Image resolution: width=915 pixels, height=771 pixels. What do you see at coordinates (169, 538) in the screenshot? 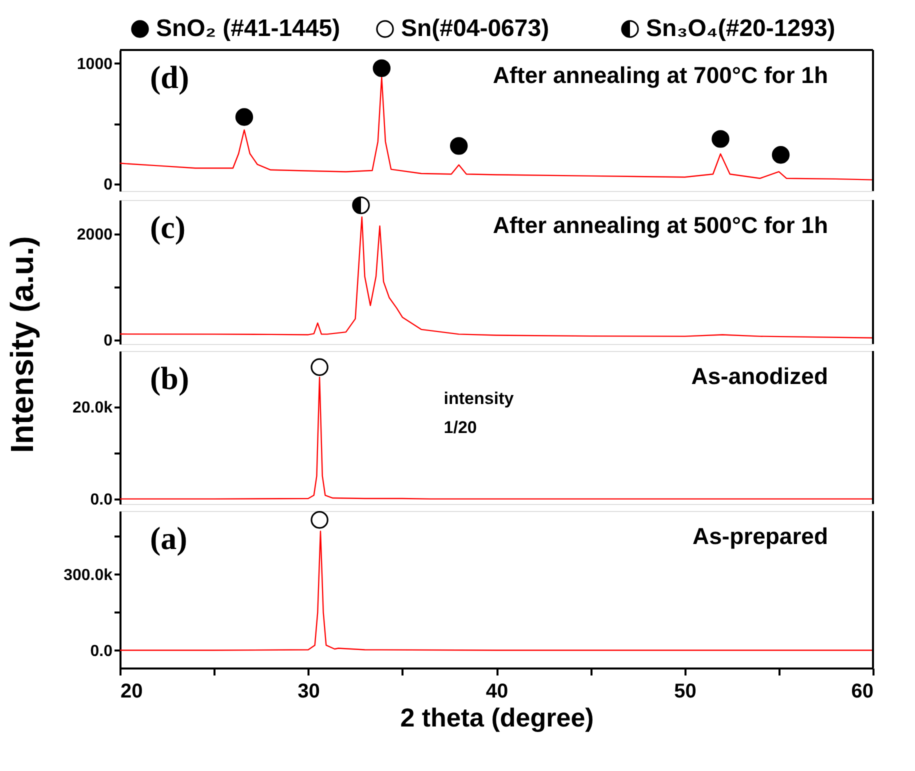
I see `annotation: (a)` at bounding box center [169, 538].